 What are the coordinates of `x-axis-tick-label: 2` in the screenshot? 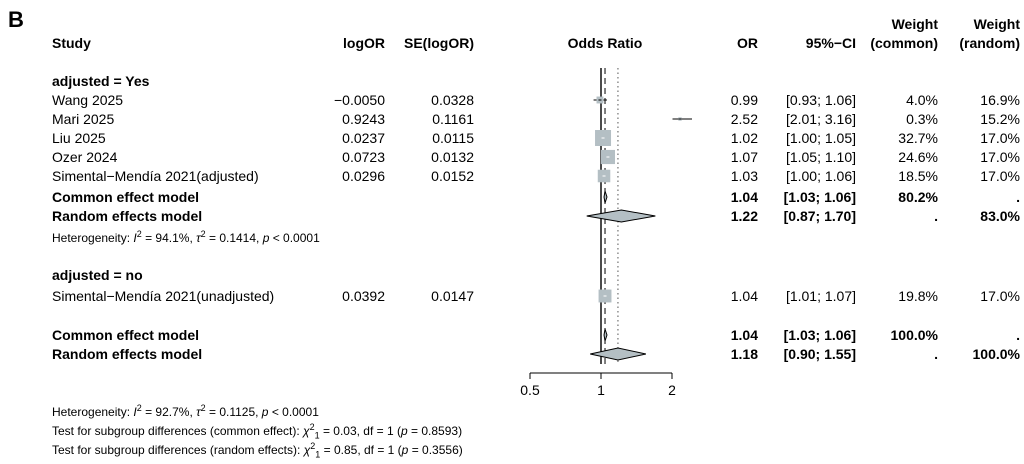 It's located at (672, 390).